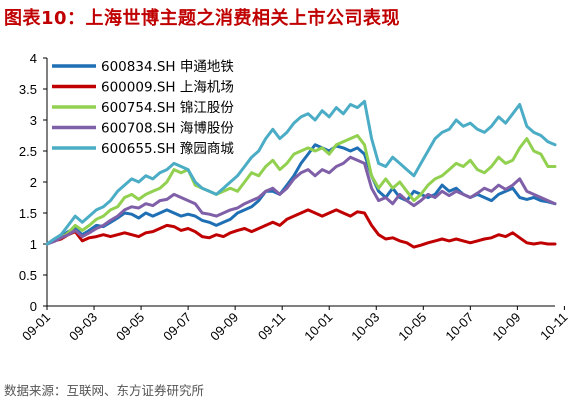  Describe the element at coordinates (28, 151) in the screenshot. I see `y-tick-label: 2.5` at that location.